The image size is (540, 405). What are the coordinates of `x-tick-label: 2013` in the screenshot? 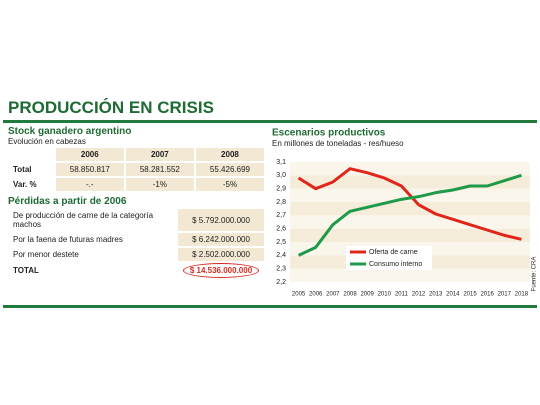 It's located at (436, 295).